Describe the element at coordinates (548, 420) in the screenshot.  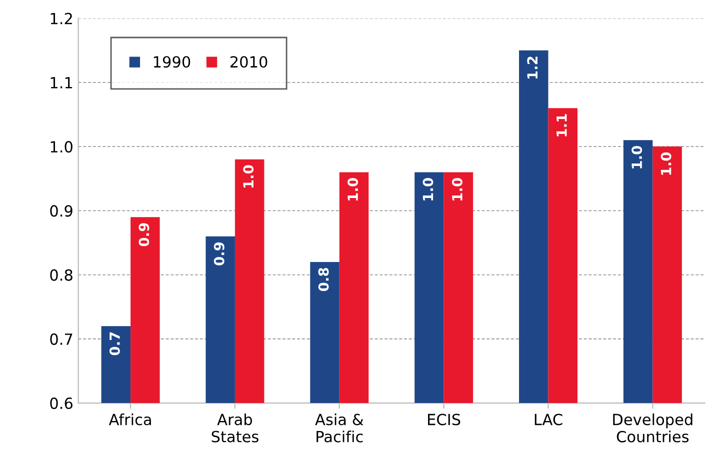
I see `x-tick-label: LAC` at that location.